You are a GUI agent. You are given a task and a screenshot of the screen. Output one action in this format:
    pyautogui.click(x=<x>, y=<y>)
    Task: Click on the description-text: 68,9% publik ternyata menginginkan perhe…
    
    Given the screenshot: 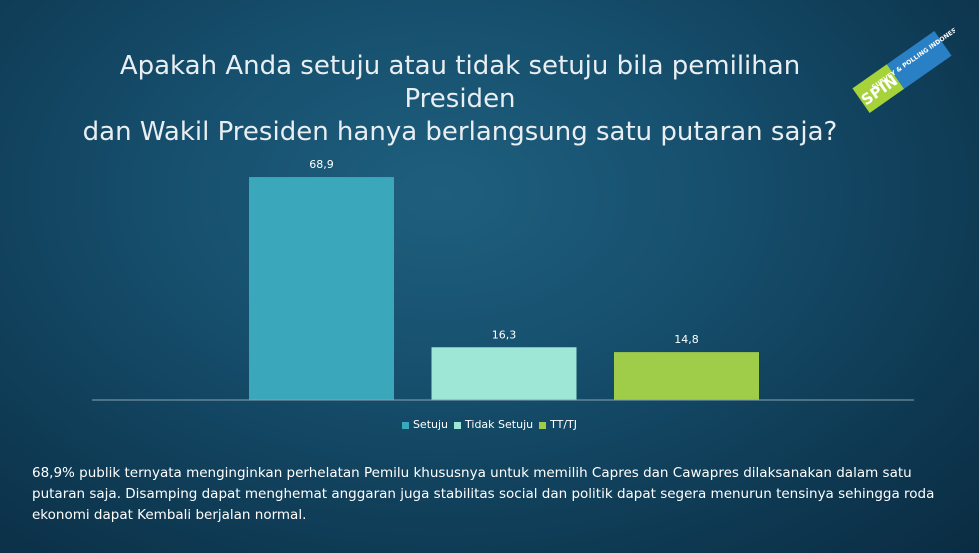 What is the action you would take?
    pyautogui.click(x=483, y=494)
    